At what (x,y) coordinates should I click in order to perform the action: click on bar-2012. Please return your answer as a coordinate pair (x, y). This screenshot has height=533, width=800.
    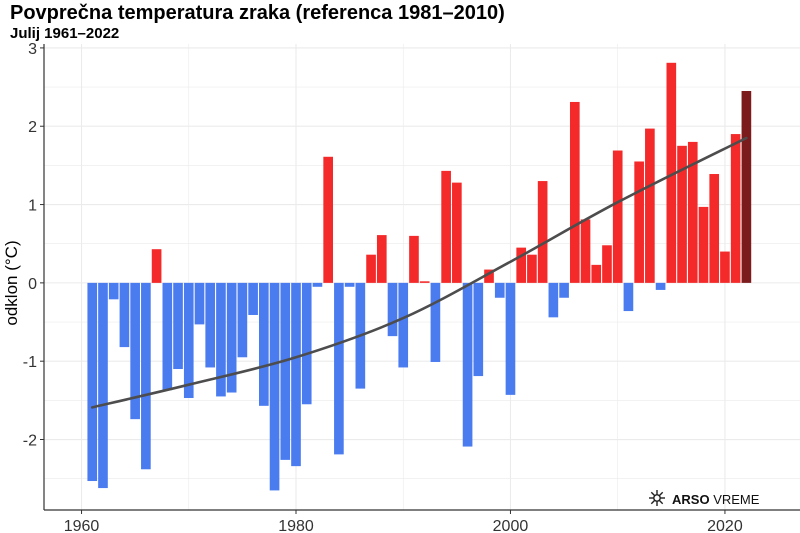
    Looking at the image, I should click on (639, 222).